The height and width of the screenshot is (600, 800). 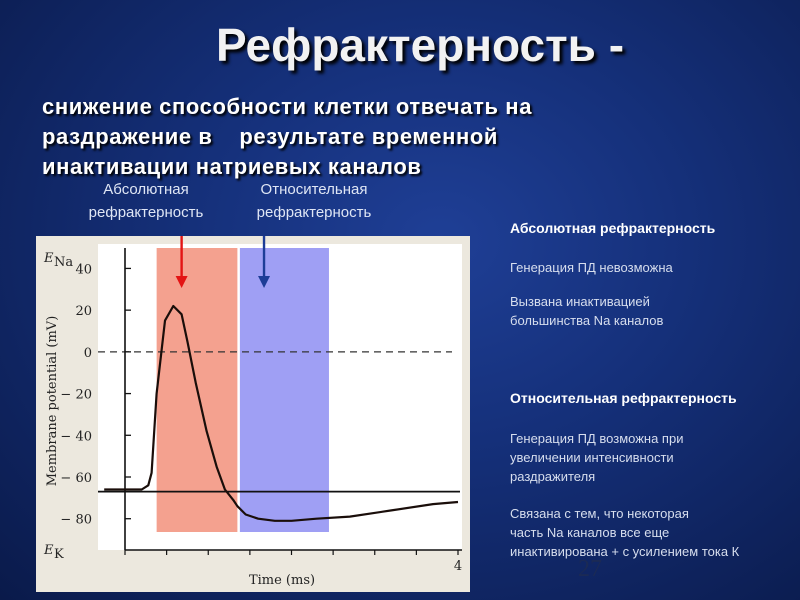 What do you see at coordinates (599, 513) in the screenshot?
I see `rel-text2-line: Связана с тем, что некоторая` at bounding box center [599, 513].